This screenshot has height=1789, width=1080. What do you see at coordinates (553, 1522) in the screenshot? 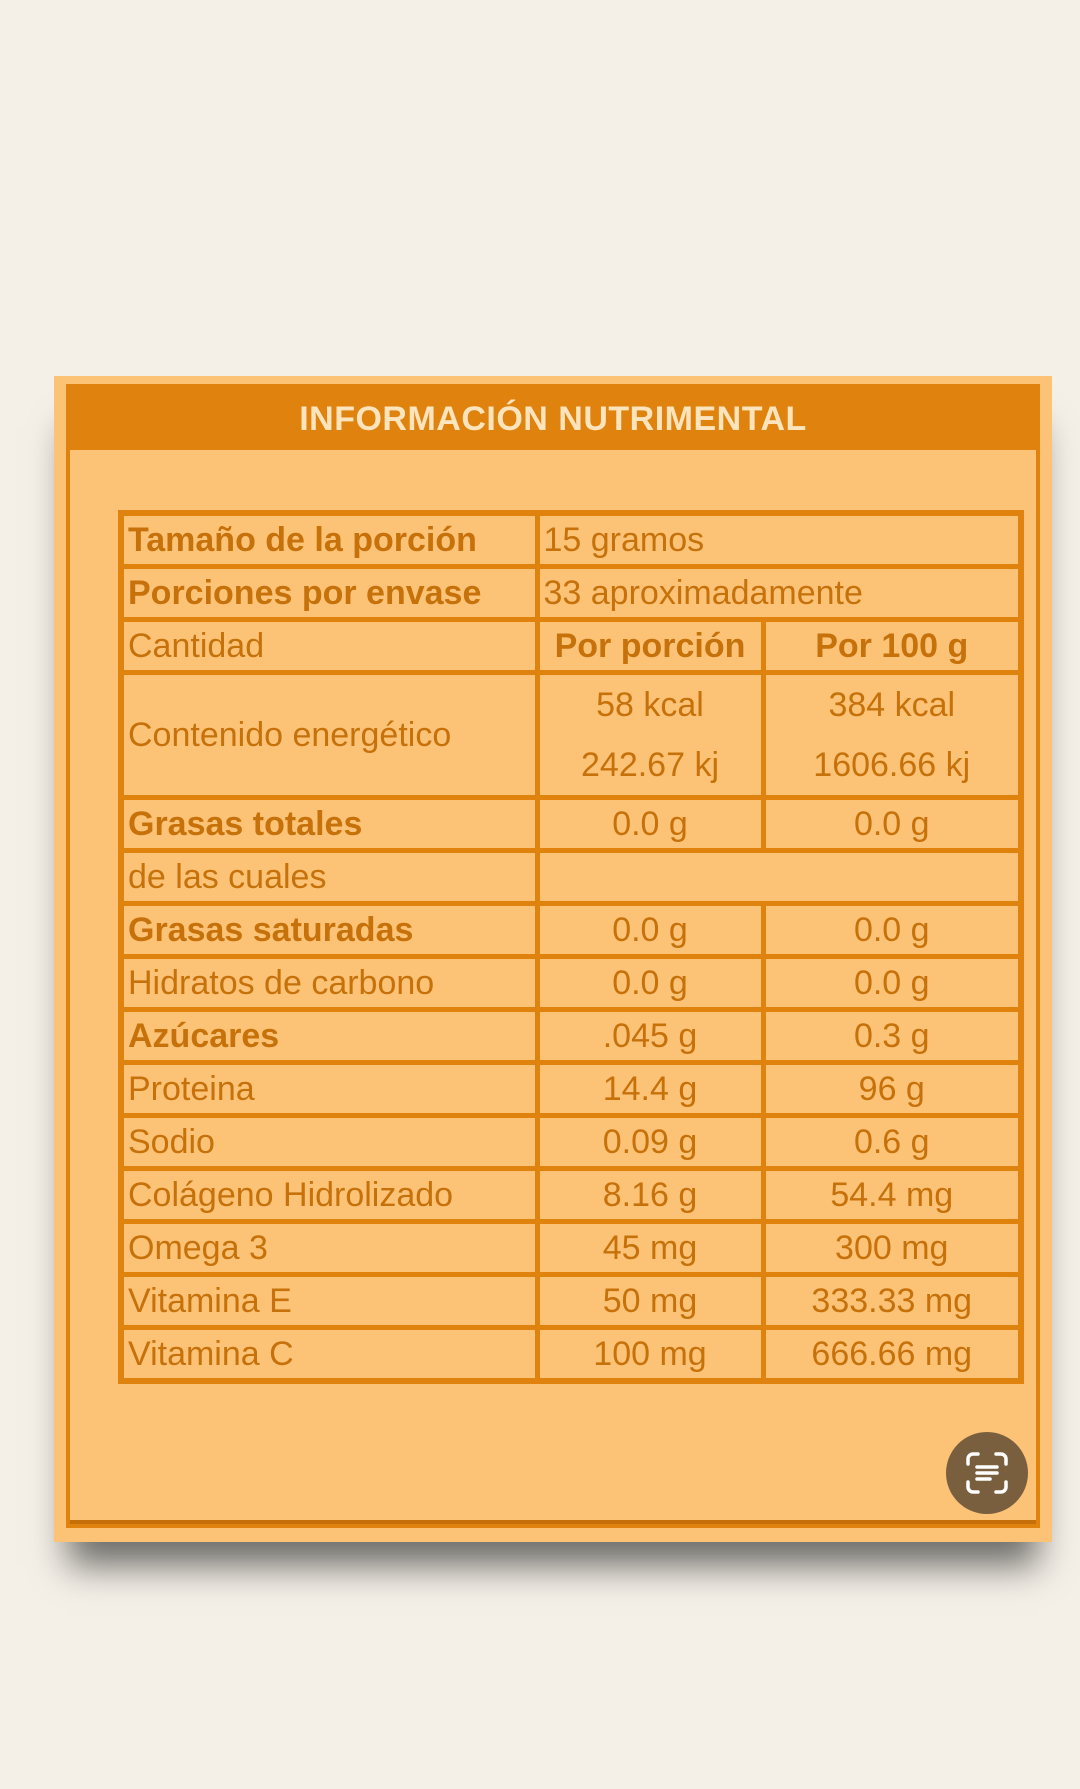
I see `bottom-divider` at bounding box center [553, 1522].